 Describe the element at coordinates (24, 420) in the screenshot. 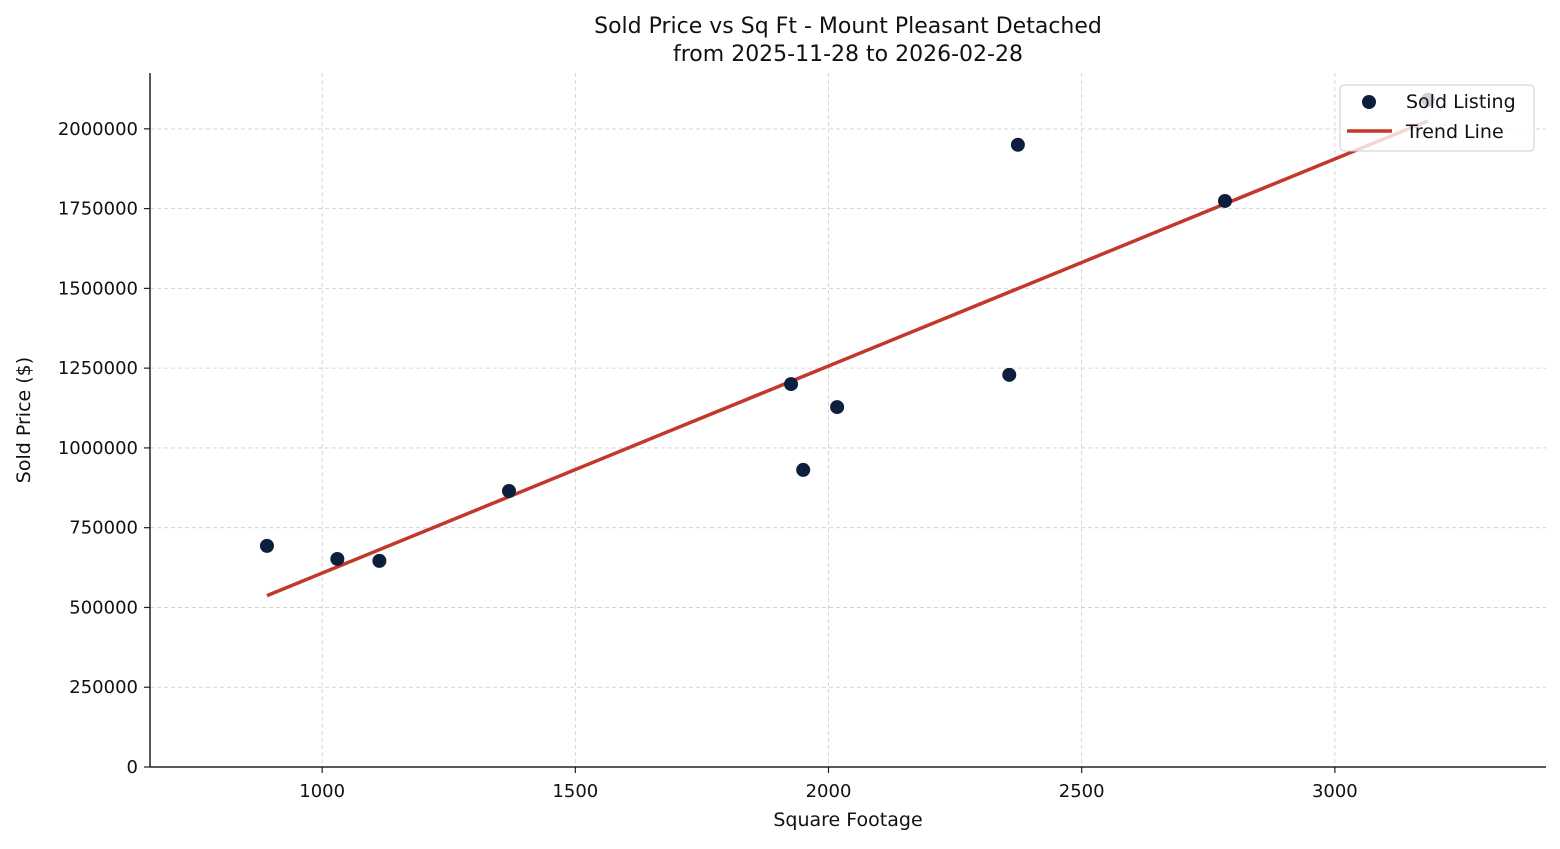

I see `y-axis-label: Sold Price ($)` at that location.